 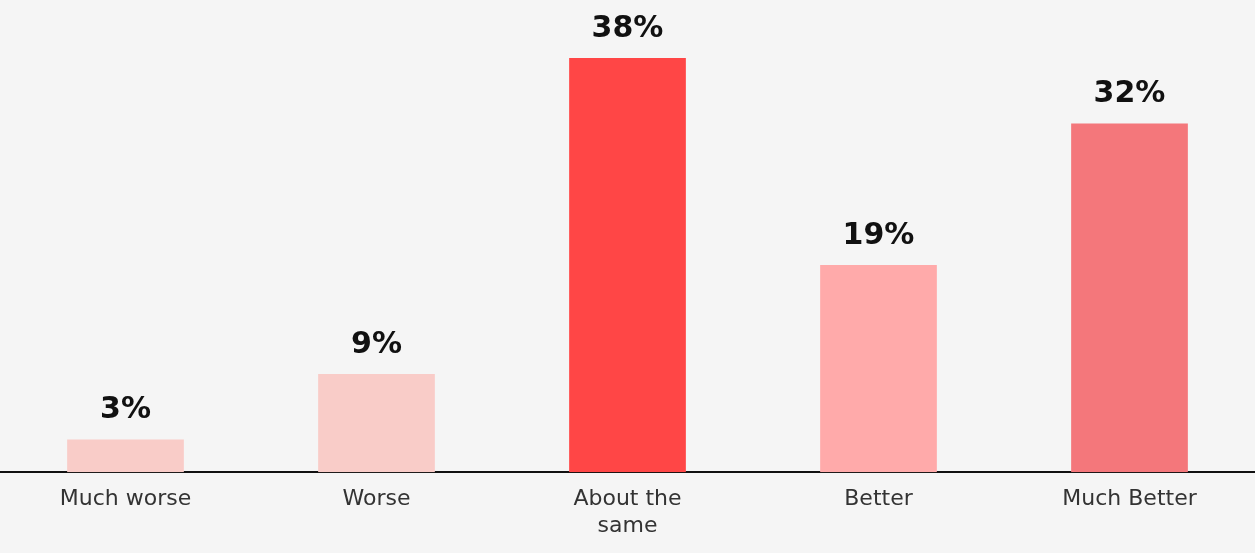 I want to click on data-label: 3%, so click(x=125, y=408).